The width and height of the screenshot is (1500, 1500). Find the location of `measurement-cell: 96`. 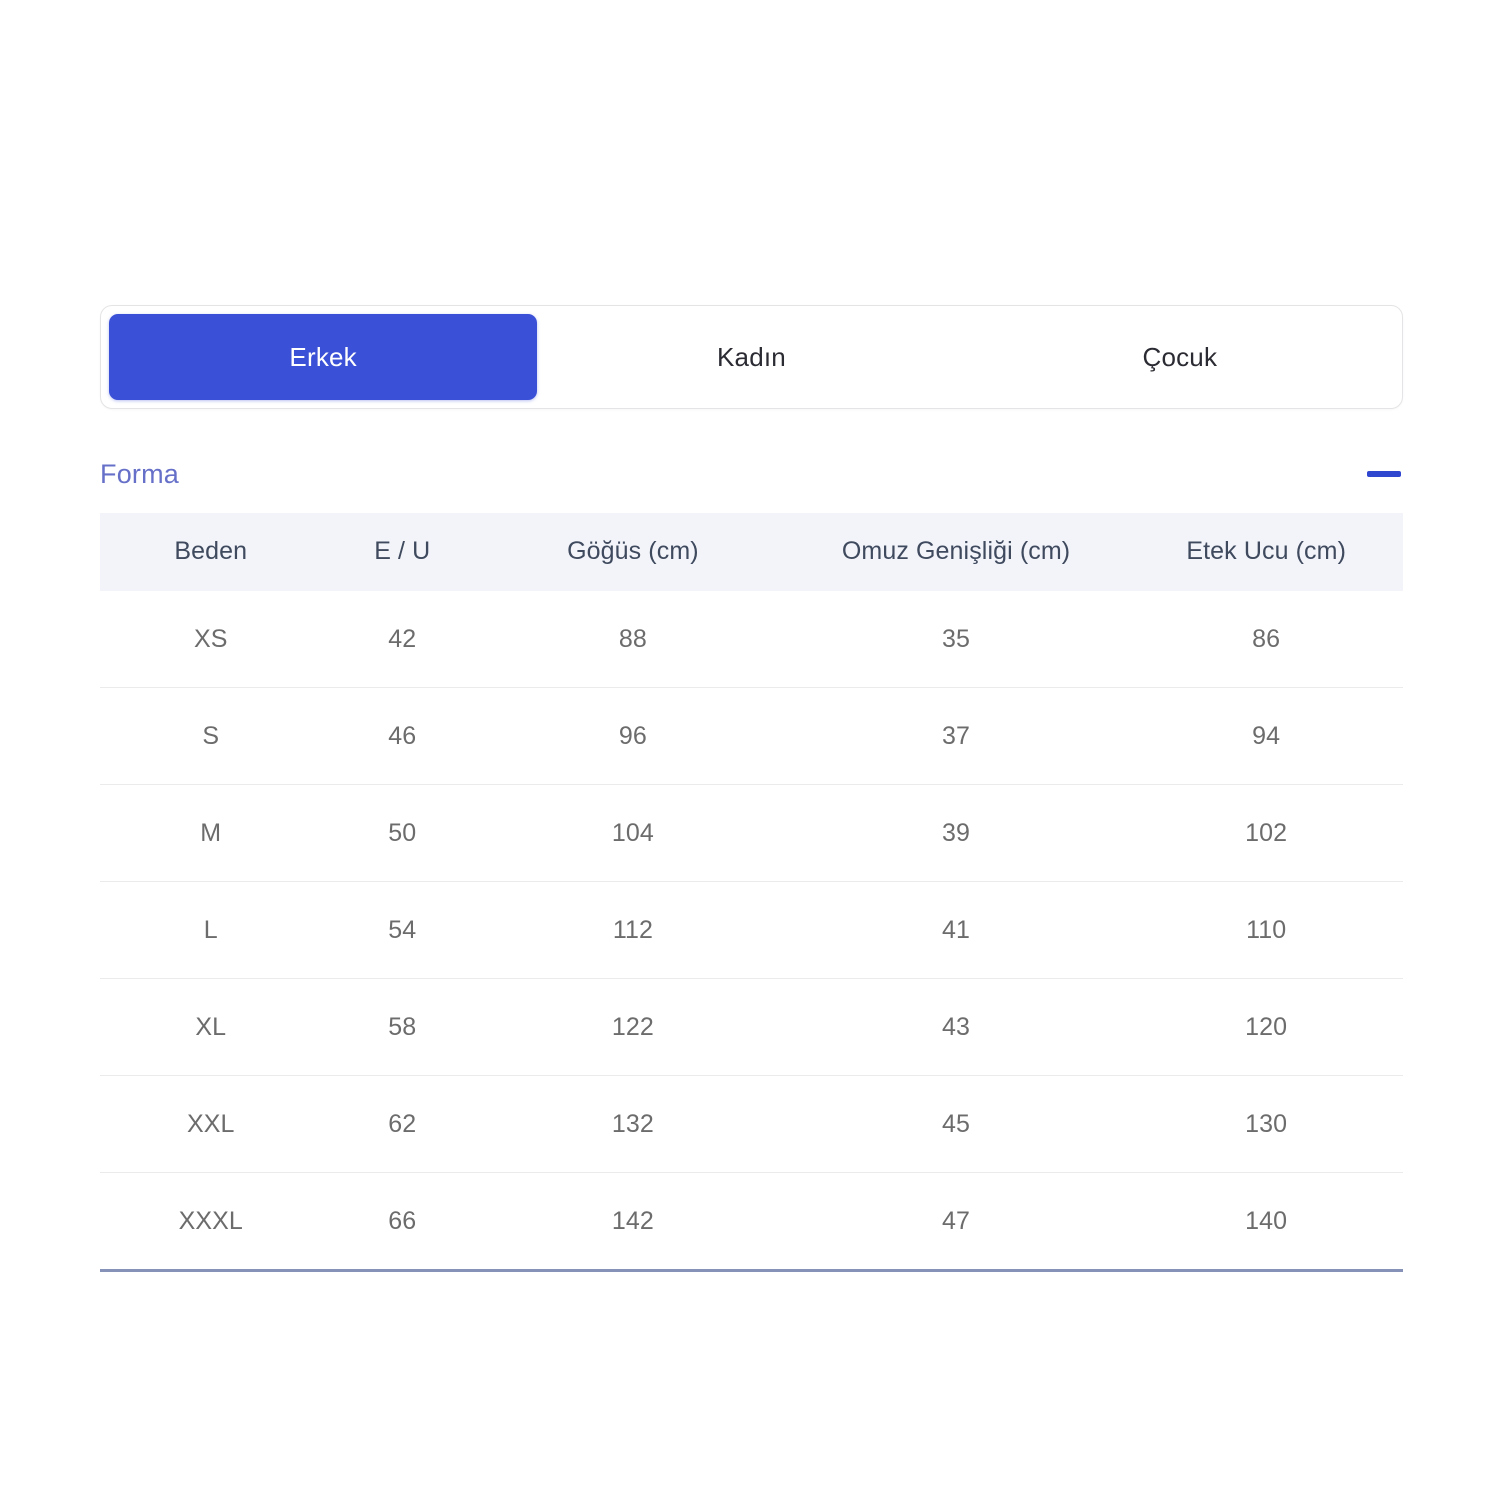

measurement-cell: 96 is located at coordinates (633, 736).